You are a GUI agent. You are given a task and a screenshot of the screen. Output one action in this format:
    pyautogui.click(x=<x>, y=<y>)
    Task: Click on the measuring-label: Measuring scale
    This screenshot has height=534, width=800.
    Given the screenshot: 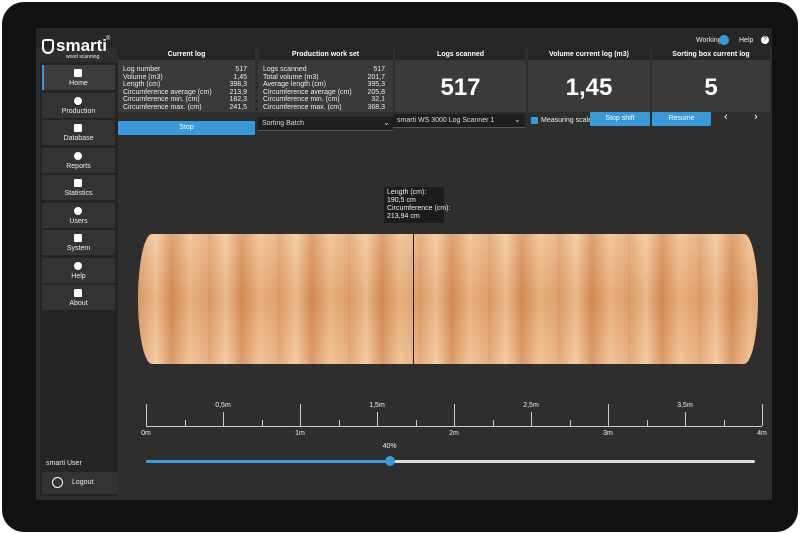 What is the action you would take?
    pyautogui.click(x=566, y=120)
    